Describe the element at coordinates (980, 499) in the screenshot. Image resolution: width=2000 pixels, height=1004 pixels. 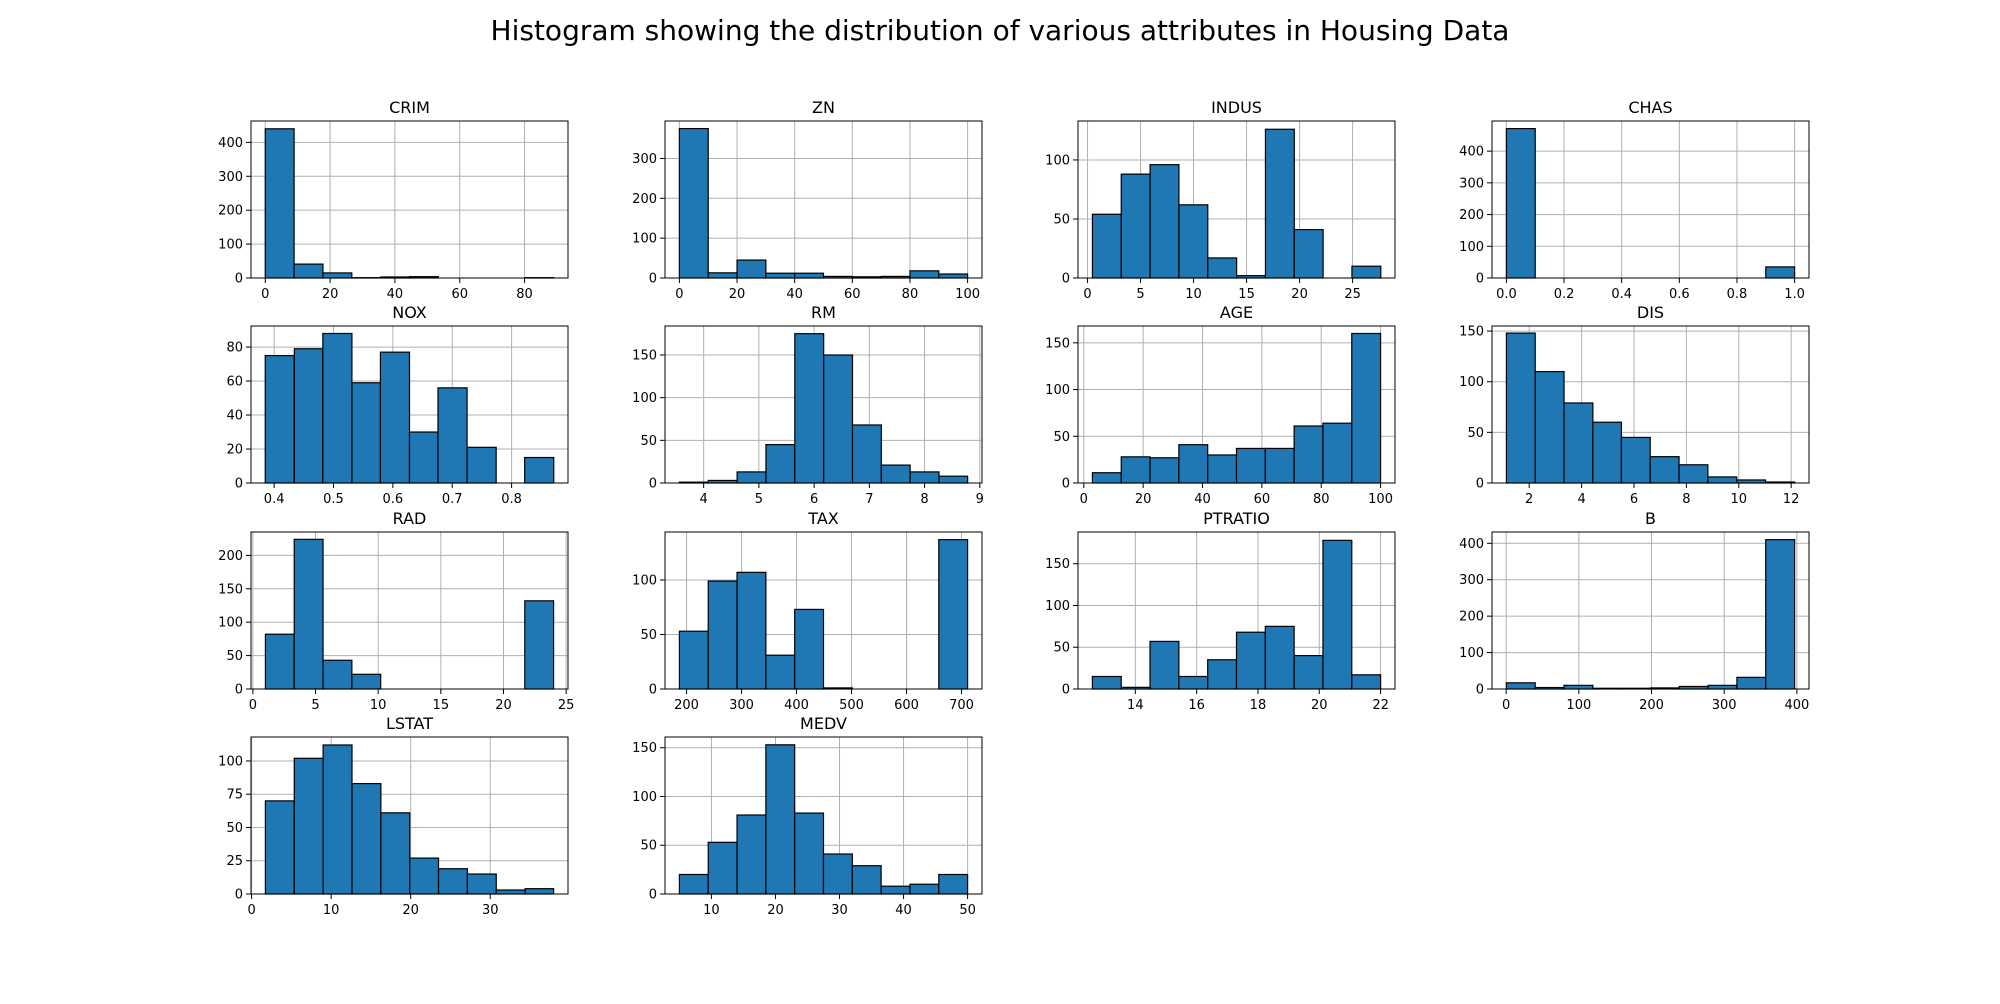
I see `x-tick-label: 9` at that location.